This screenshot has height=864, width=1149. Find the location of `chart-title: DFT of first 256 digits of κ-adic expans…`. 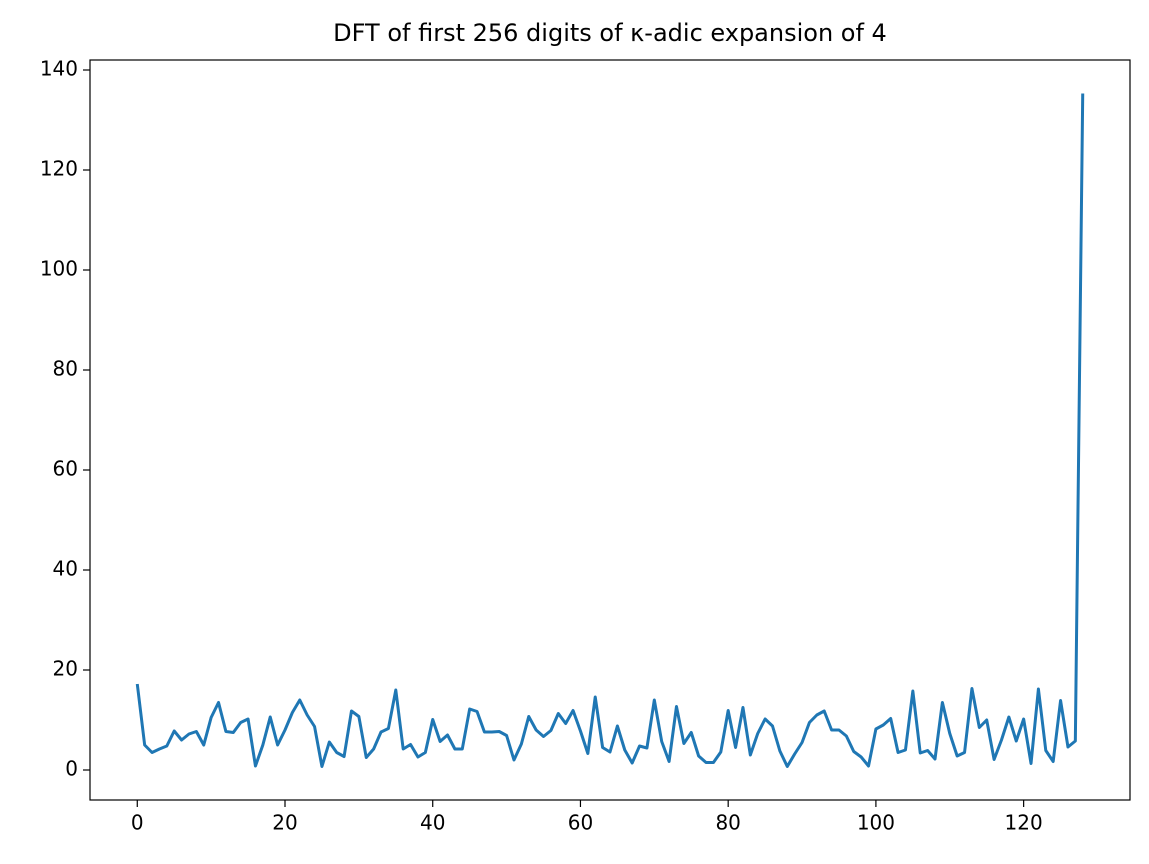

chart-title: DFT of first 256 digits of κ-adic expans… is located at coordinates (610, 33).